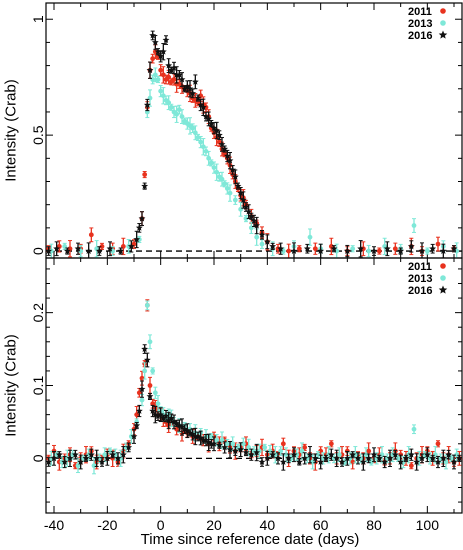  What do you see at coordinates (443, 23) in the screenshot?
I see `legend-marker-2013` at bounding box center [443, 23].